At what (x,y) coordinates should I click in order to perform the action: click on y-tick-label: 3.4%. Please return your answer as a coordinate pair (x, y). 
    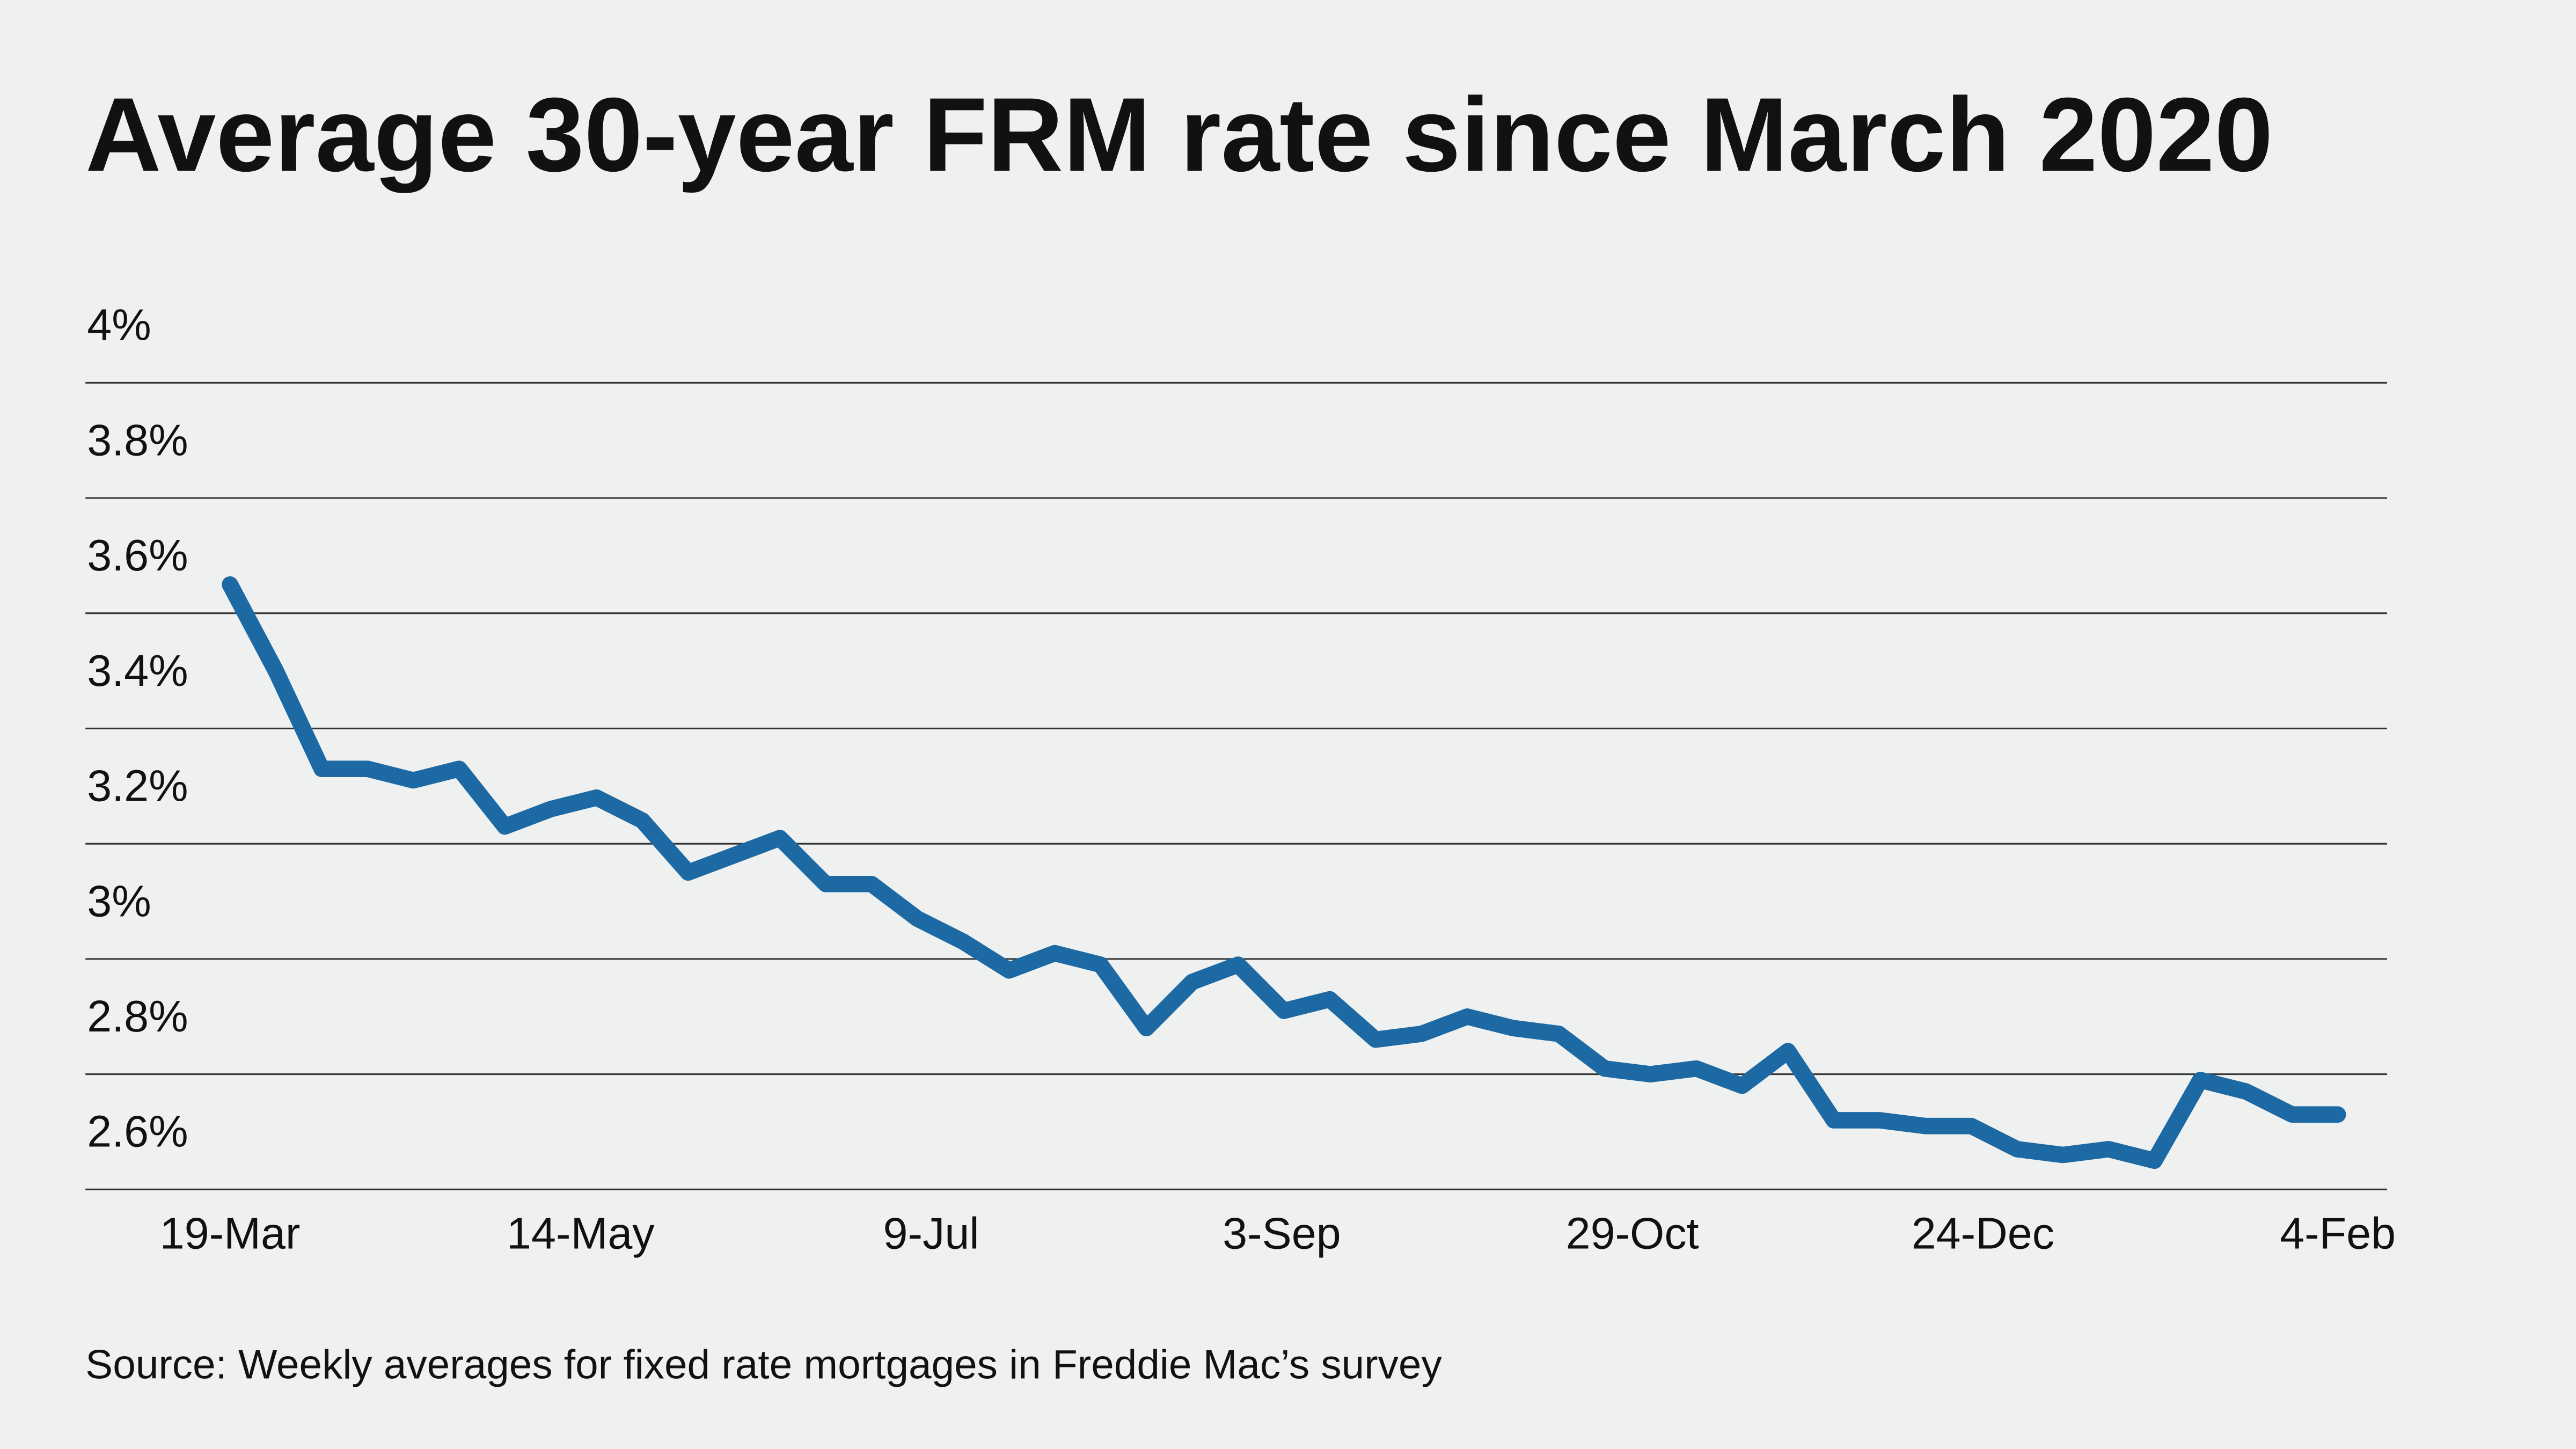
    Looking at the image, I should click on (137, 671).